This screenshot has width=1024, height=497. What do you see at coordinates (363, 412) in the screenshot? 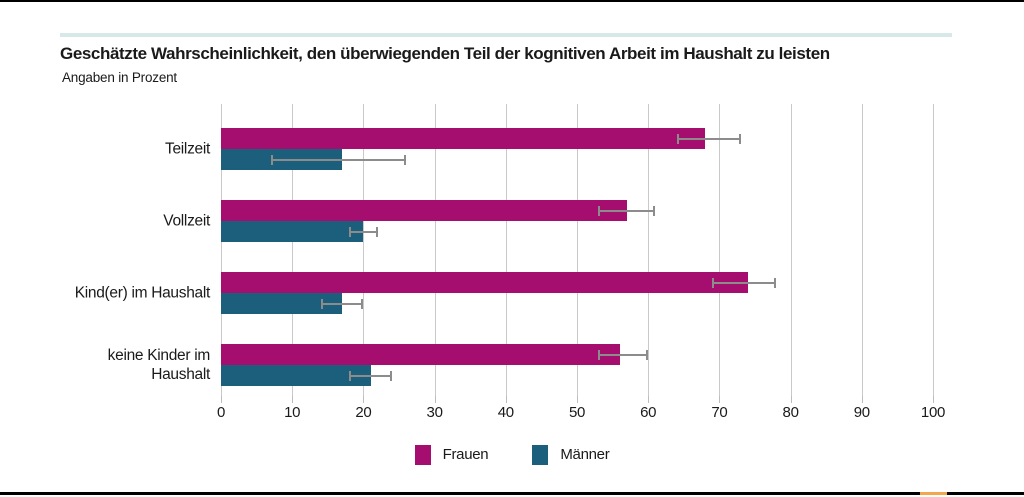
I see `x-tick-label-20: 20` at bounding box center [363, 412].